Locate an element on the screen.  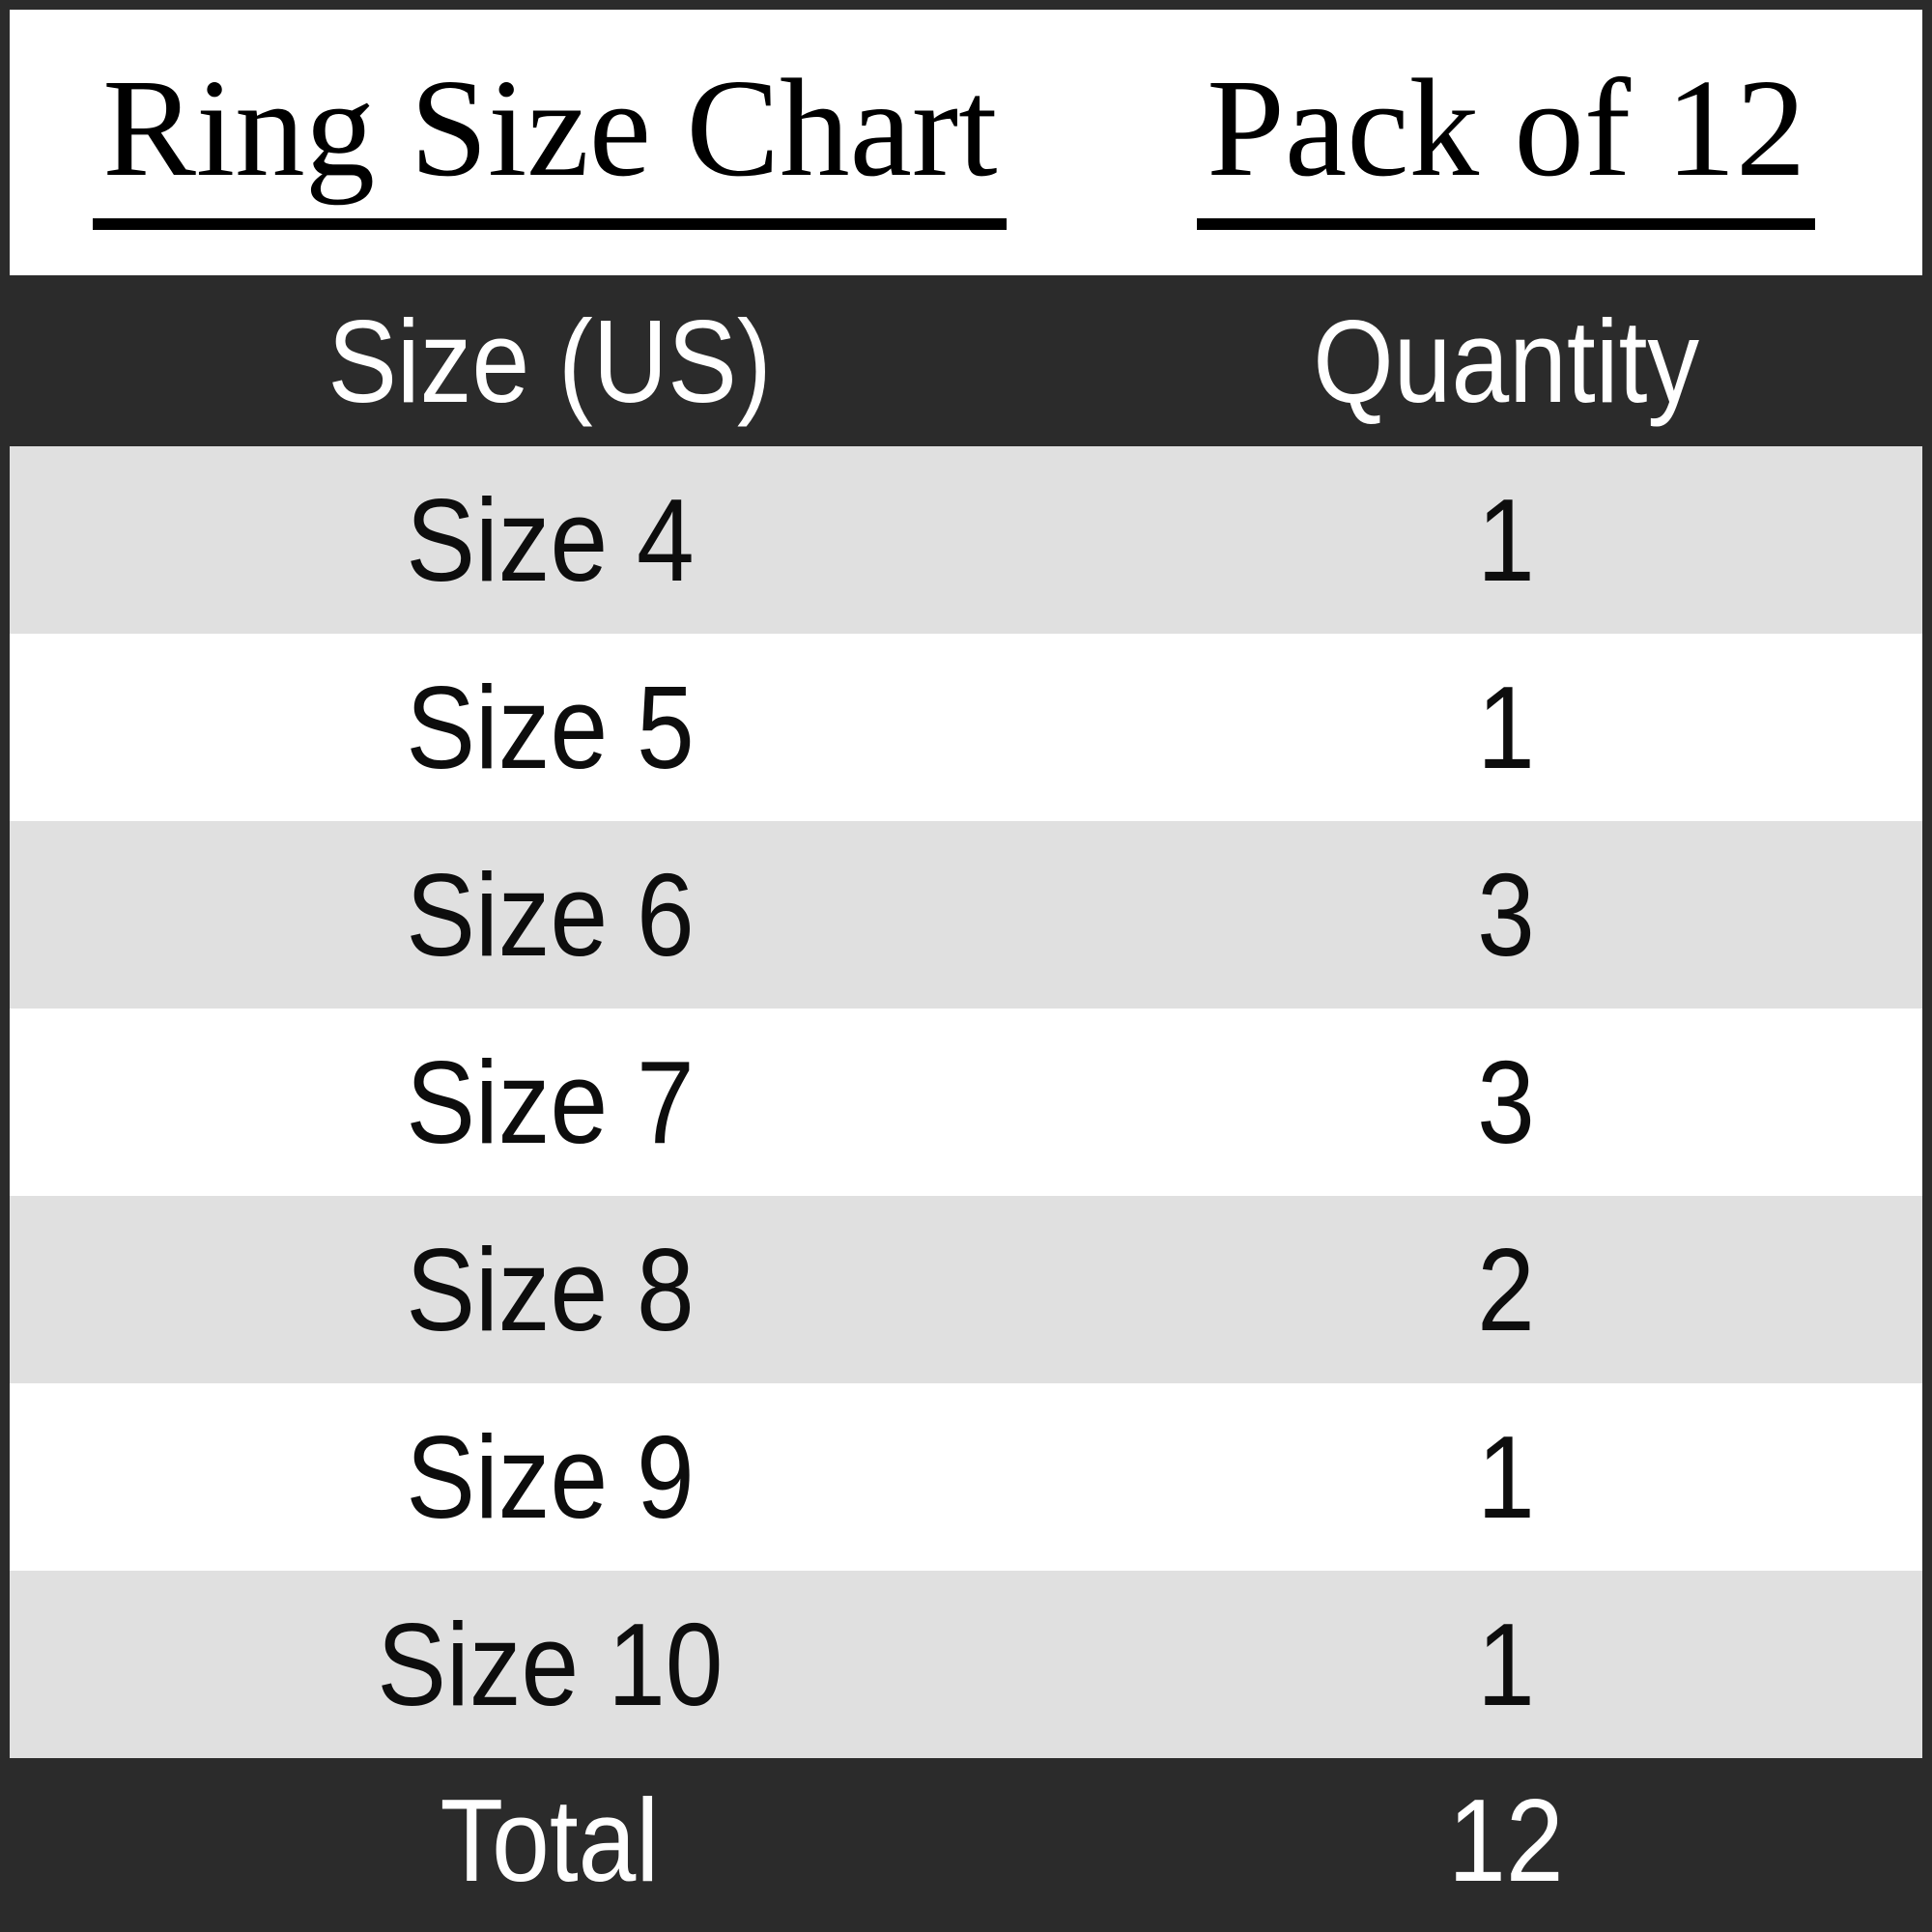
size-cell: Size 4 is located at coordinates (550, 540).